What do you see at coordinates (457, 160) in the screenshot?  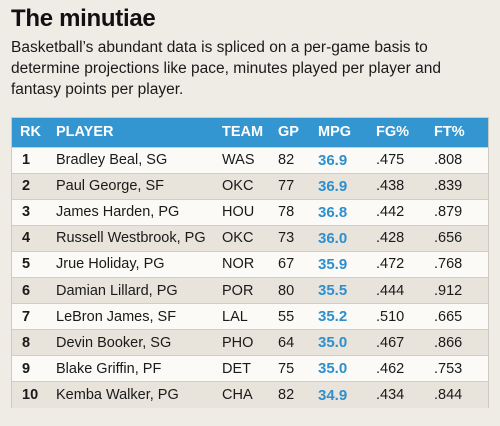 I see `cell-ft-pct: .808` at bounding box center [457, 160].